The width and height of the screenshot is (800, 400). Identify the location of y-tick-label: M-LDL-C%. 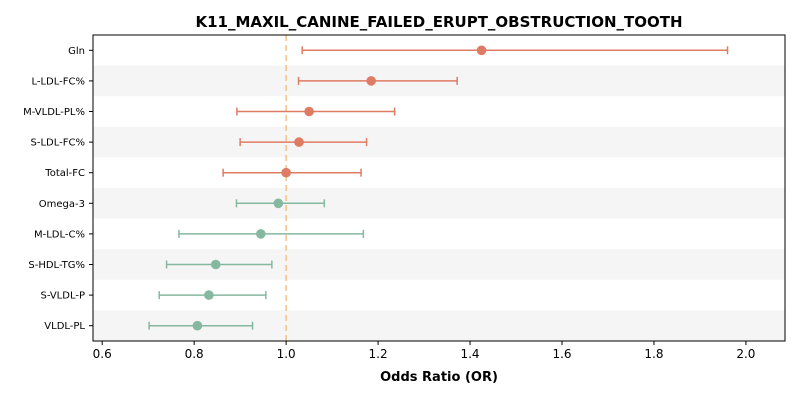
(59, 234).